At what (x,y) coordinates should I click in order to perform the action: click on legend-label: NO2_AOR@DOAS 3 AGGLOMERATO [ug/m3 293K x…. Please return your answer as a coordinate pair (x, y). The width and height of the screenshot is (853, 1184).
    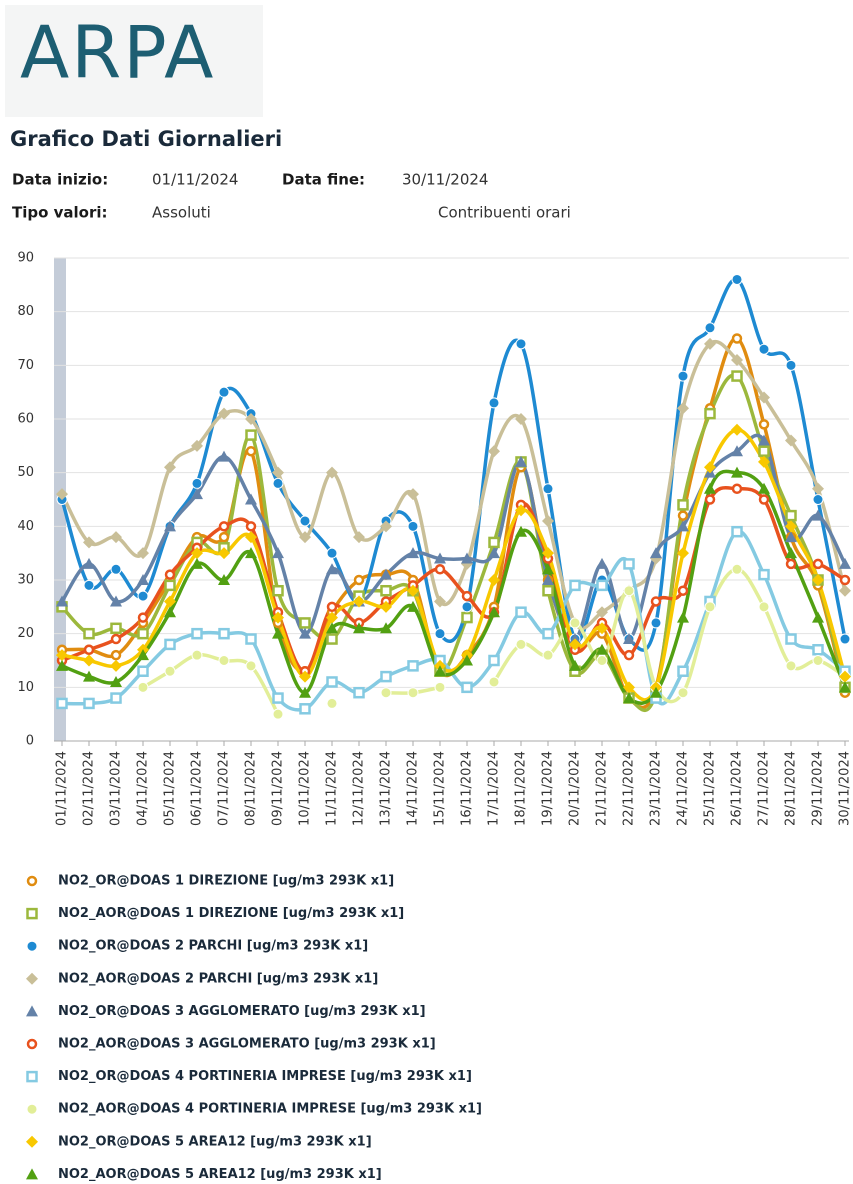
    Looking at the image, I should click on (247, 1044).